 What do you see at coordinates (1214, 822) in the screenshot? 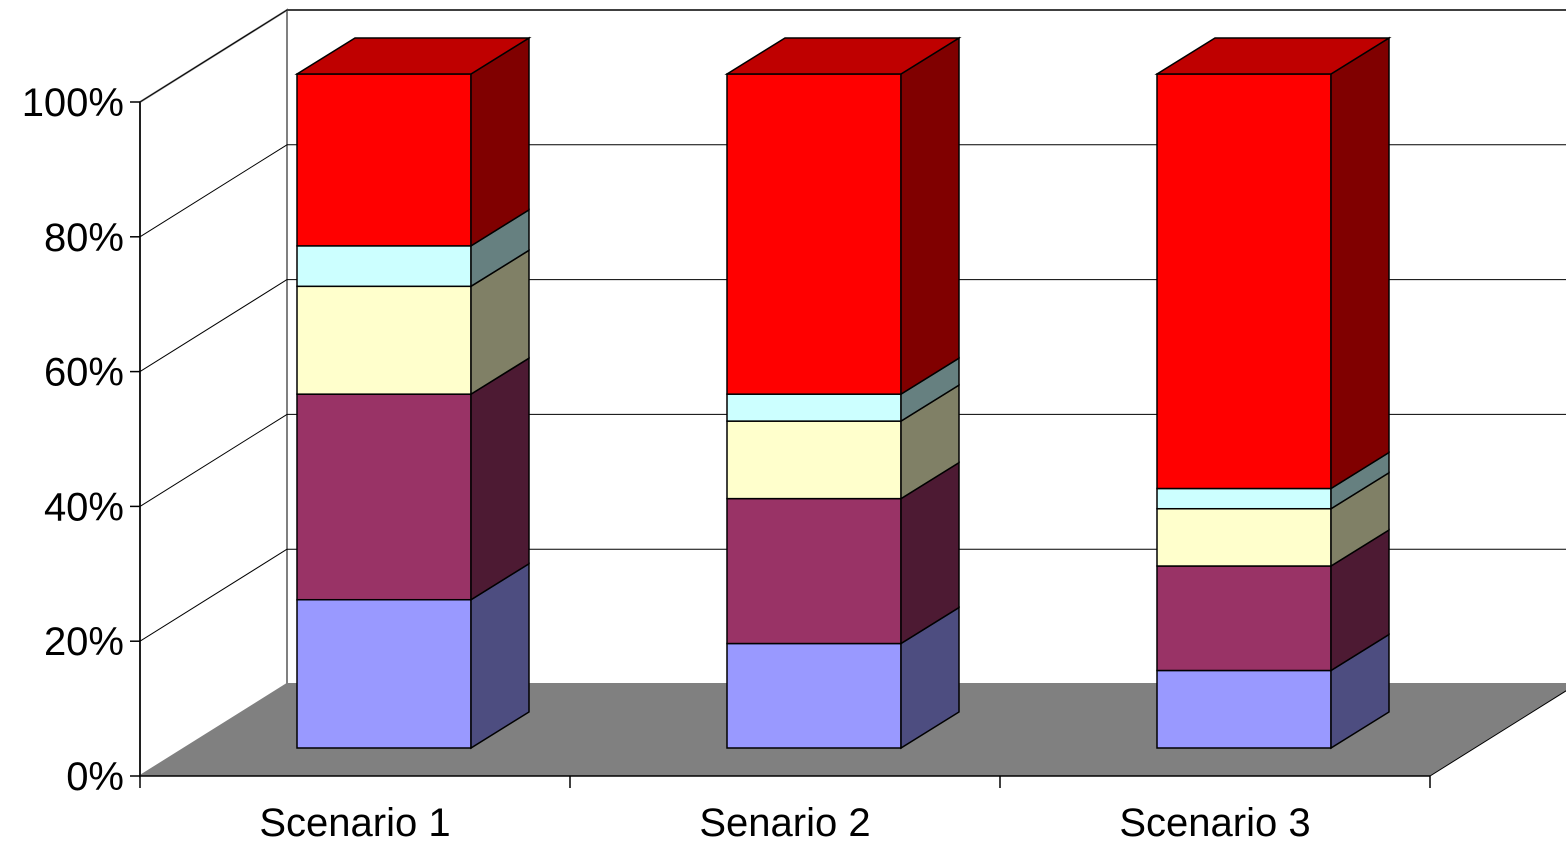
I see `x-category-label: Scenario 3` at bounding box center [1214, 822].